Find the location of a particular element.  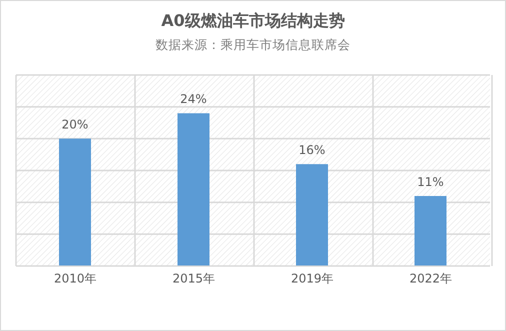

x-tick-label: 2015年 is located at coordinates (194, 279).